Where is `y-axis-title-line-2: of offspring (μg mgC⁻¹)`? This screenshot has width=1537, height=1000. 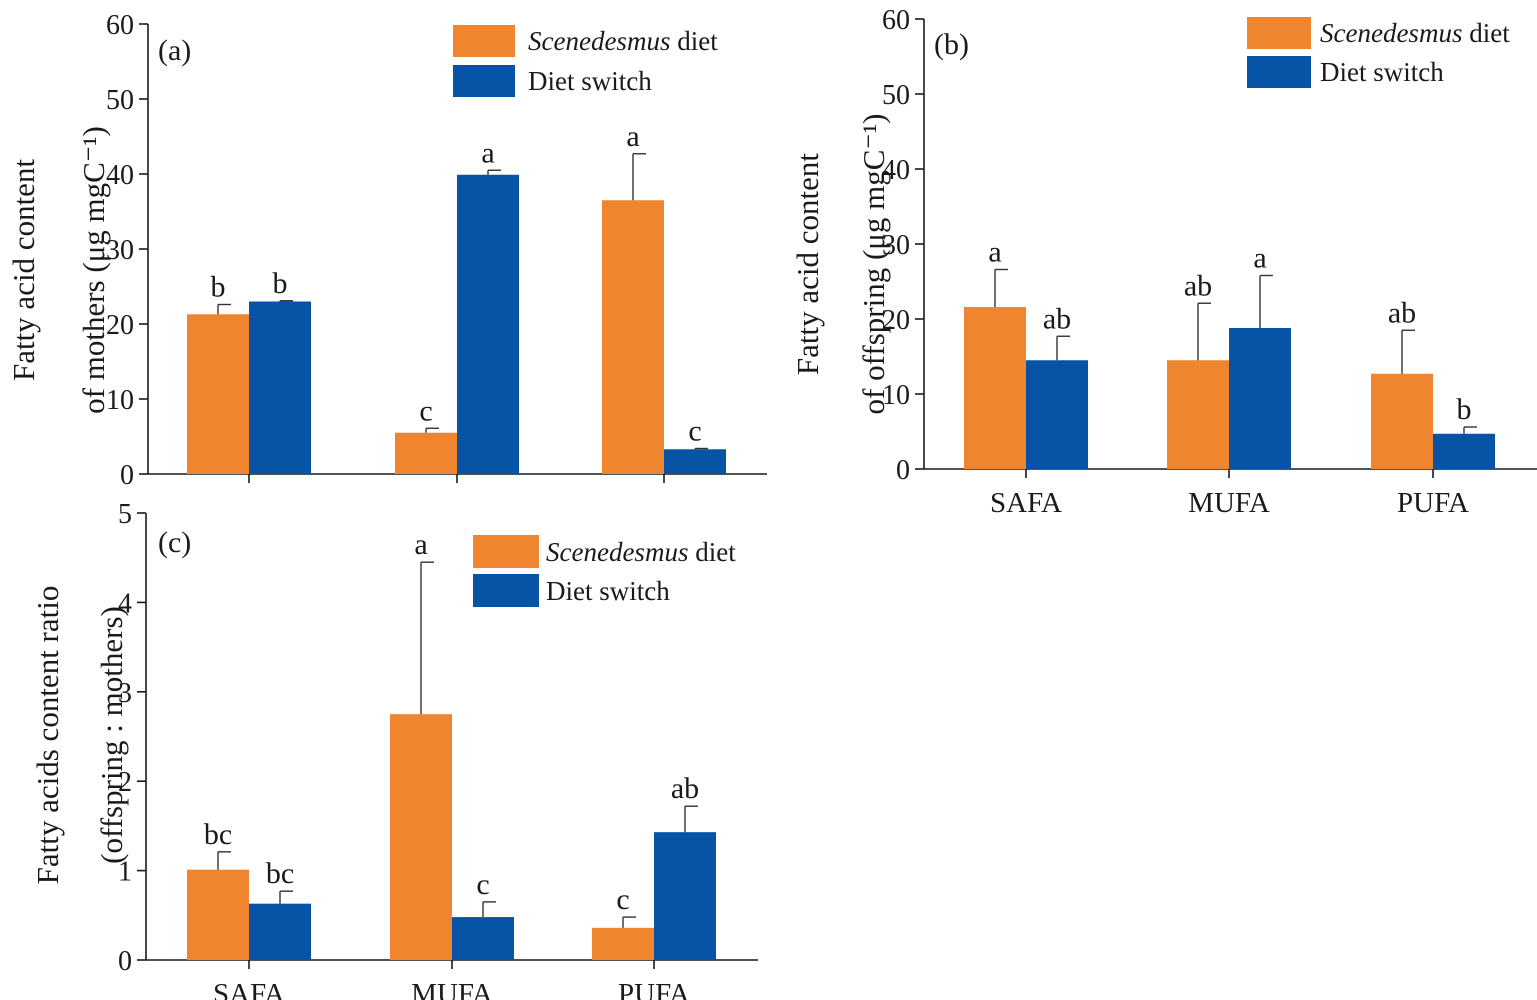 y-axis-title-line-2: of offspring (μg mgC⁻¹) is located at coordinates (873, 264).